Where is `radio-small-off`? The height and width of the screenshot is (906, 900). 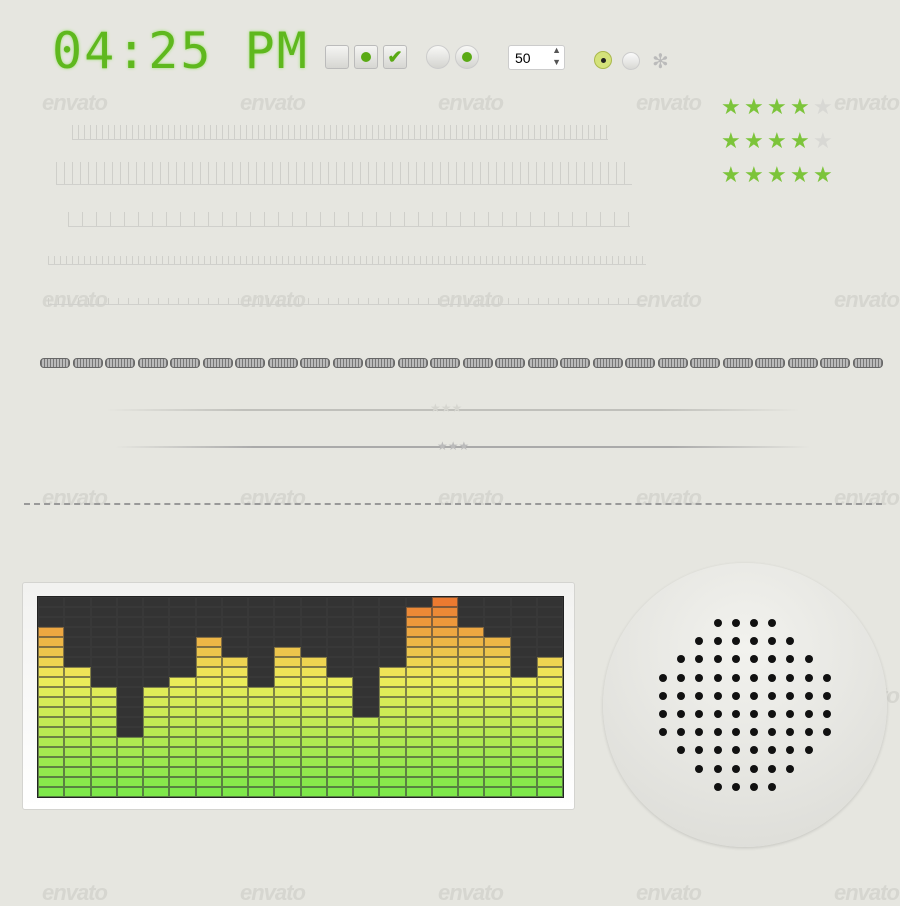 radio-small-off is located at coordinates (631, 61).